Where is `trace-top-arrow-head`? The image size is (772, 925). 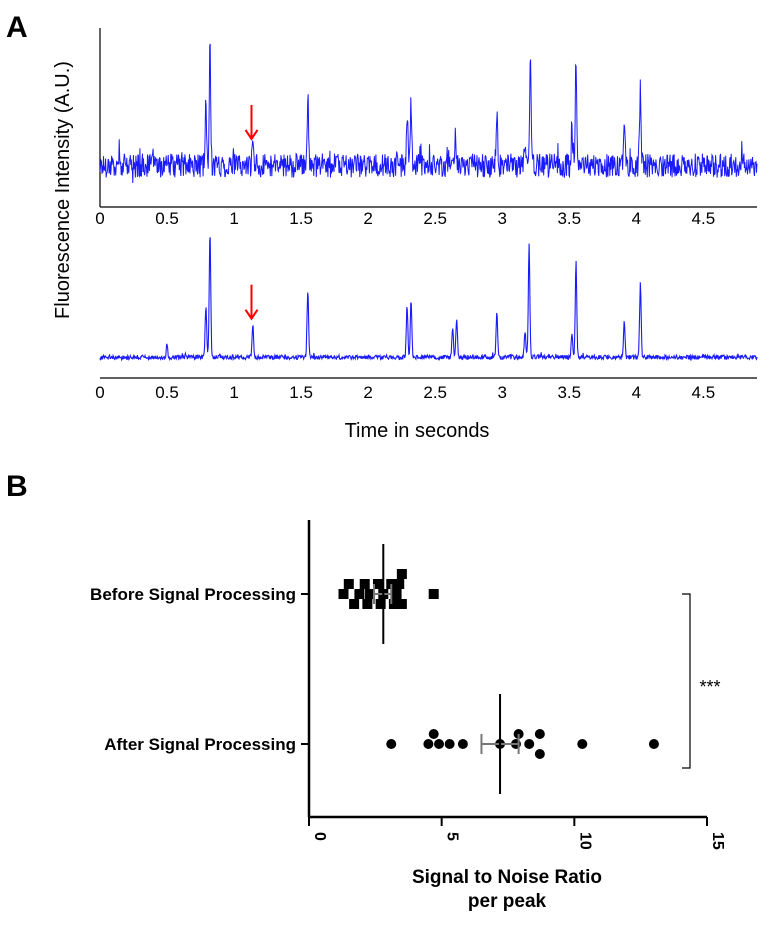
trace-top-arrow-head is located at coordinates (251, 135).